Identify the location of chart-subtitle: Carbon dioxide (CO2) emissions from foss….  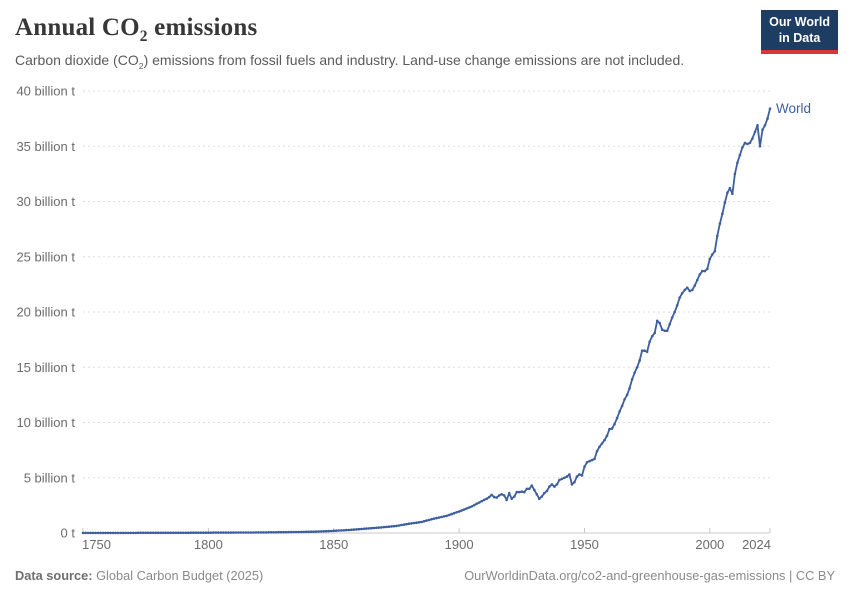
(350, 61).